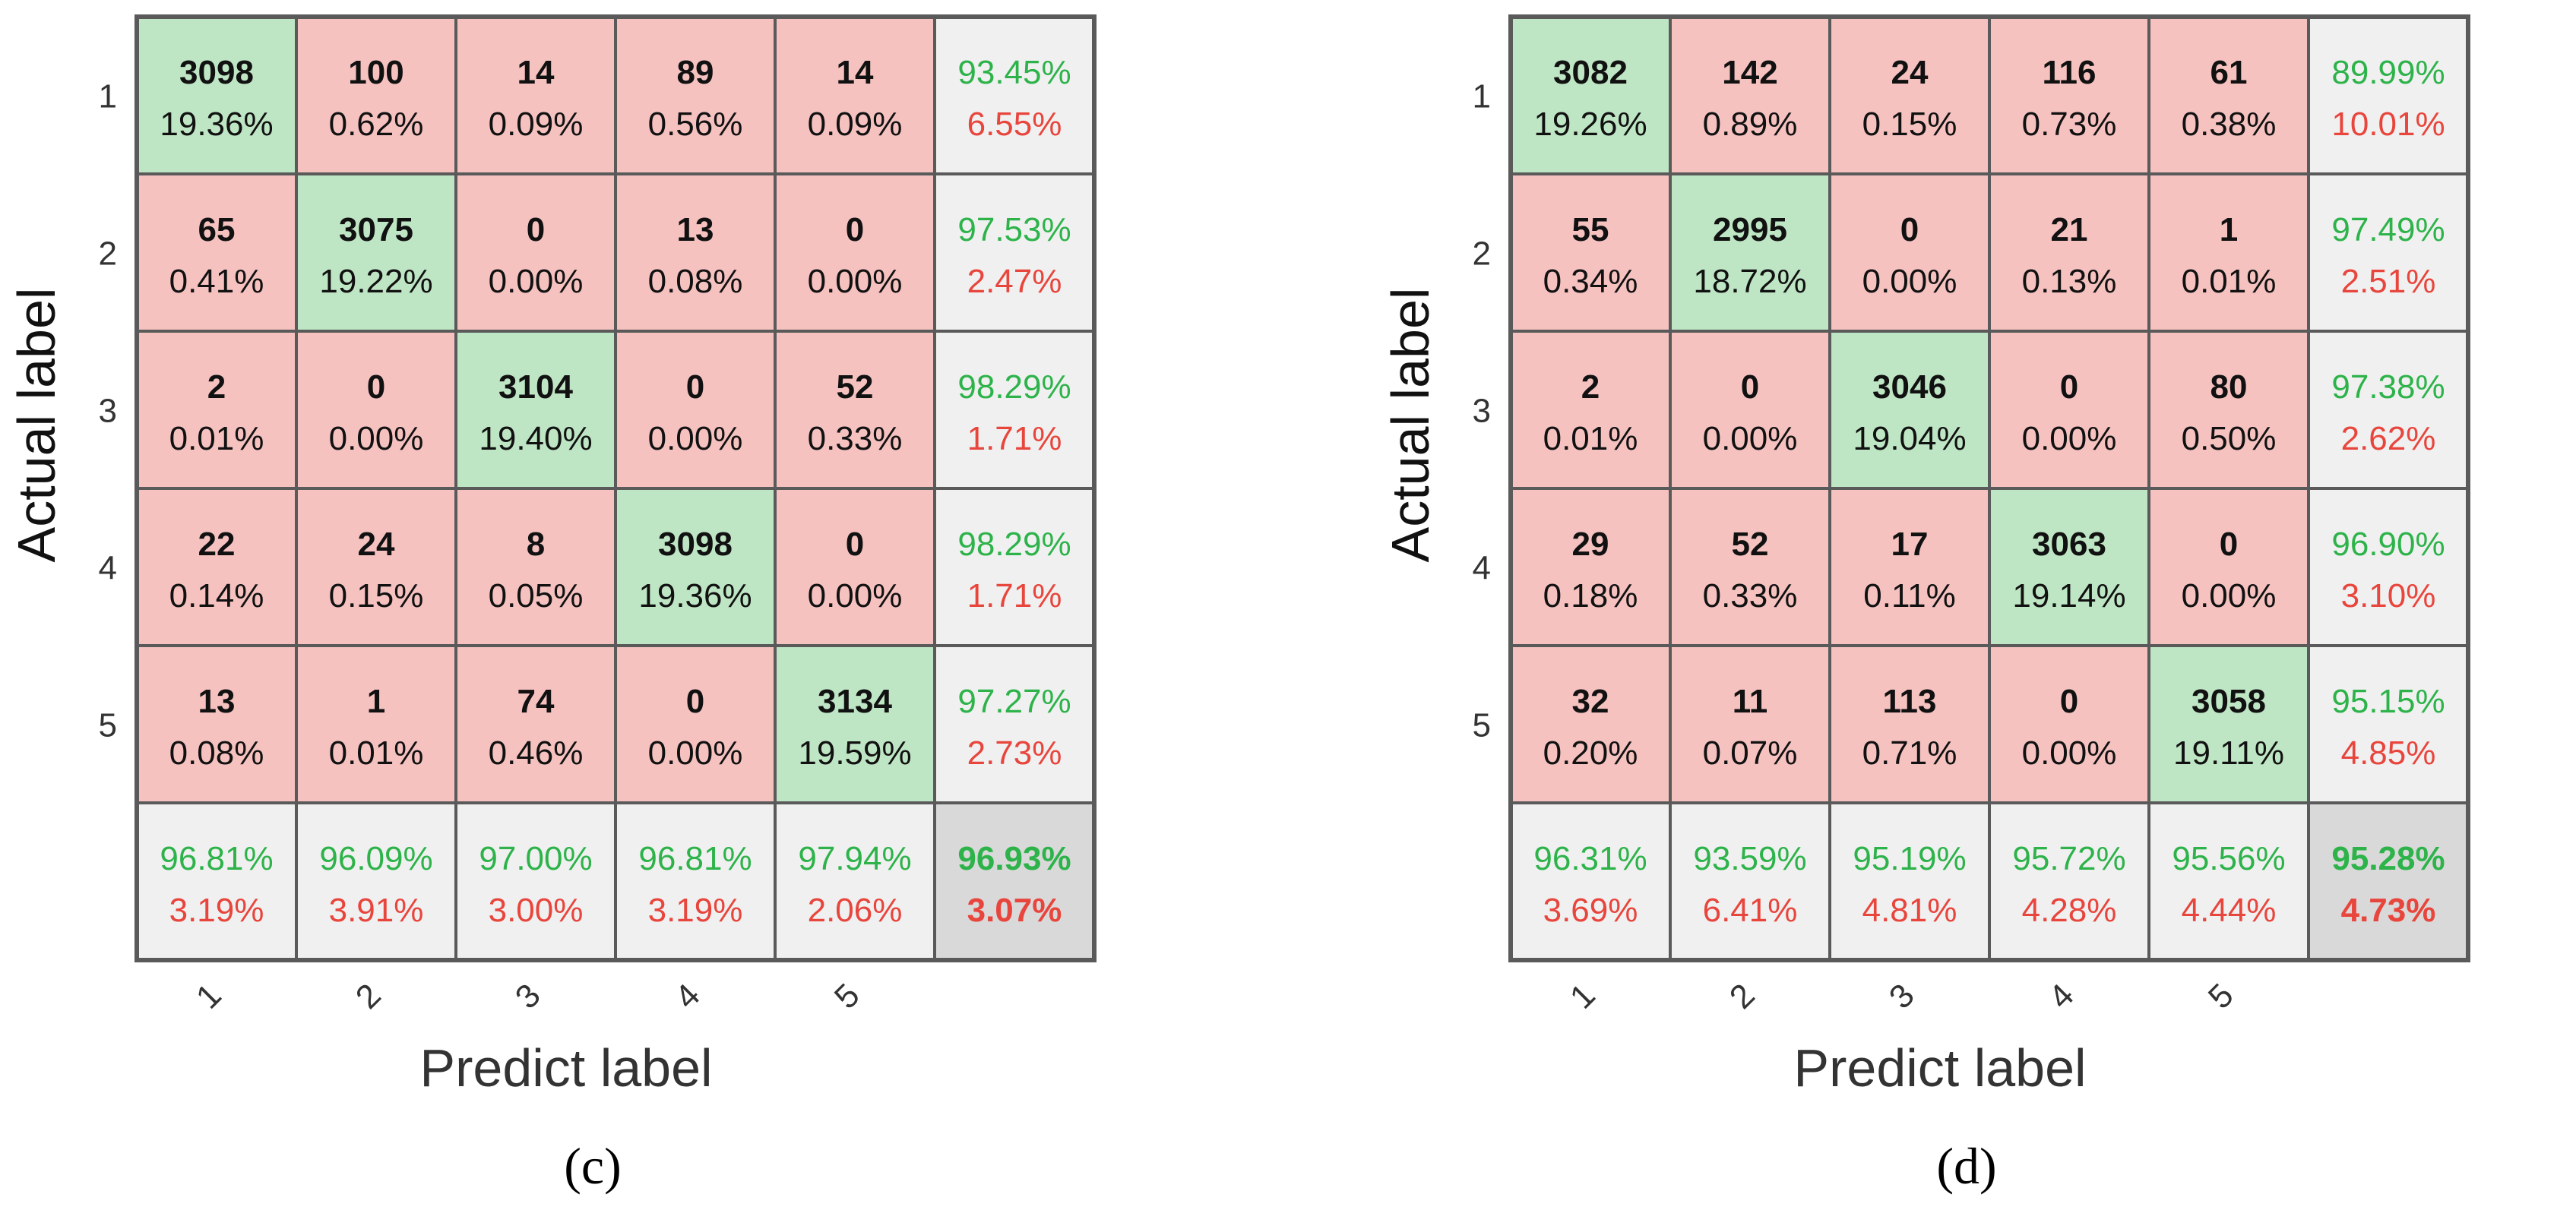  Describe the element at coordinates (2229, 72) in the screenshot. I see `cell-count: 61` at that location.